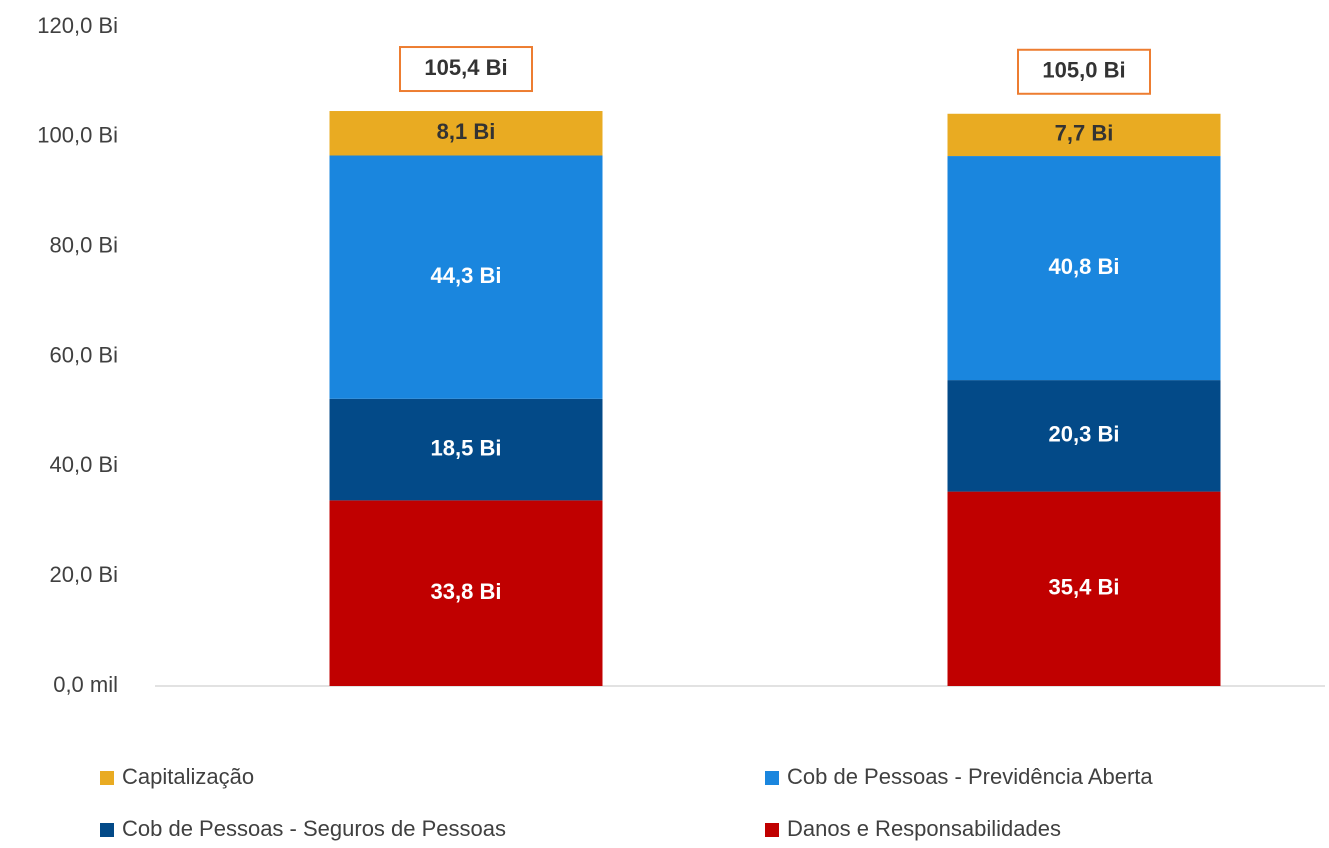 This screenshot has width=1329, height=848. I want to click on y-tick-label: 20,0 Bi, so click(84, 574).